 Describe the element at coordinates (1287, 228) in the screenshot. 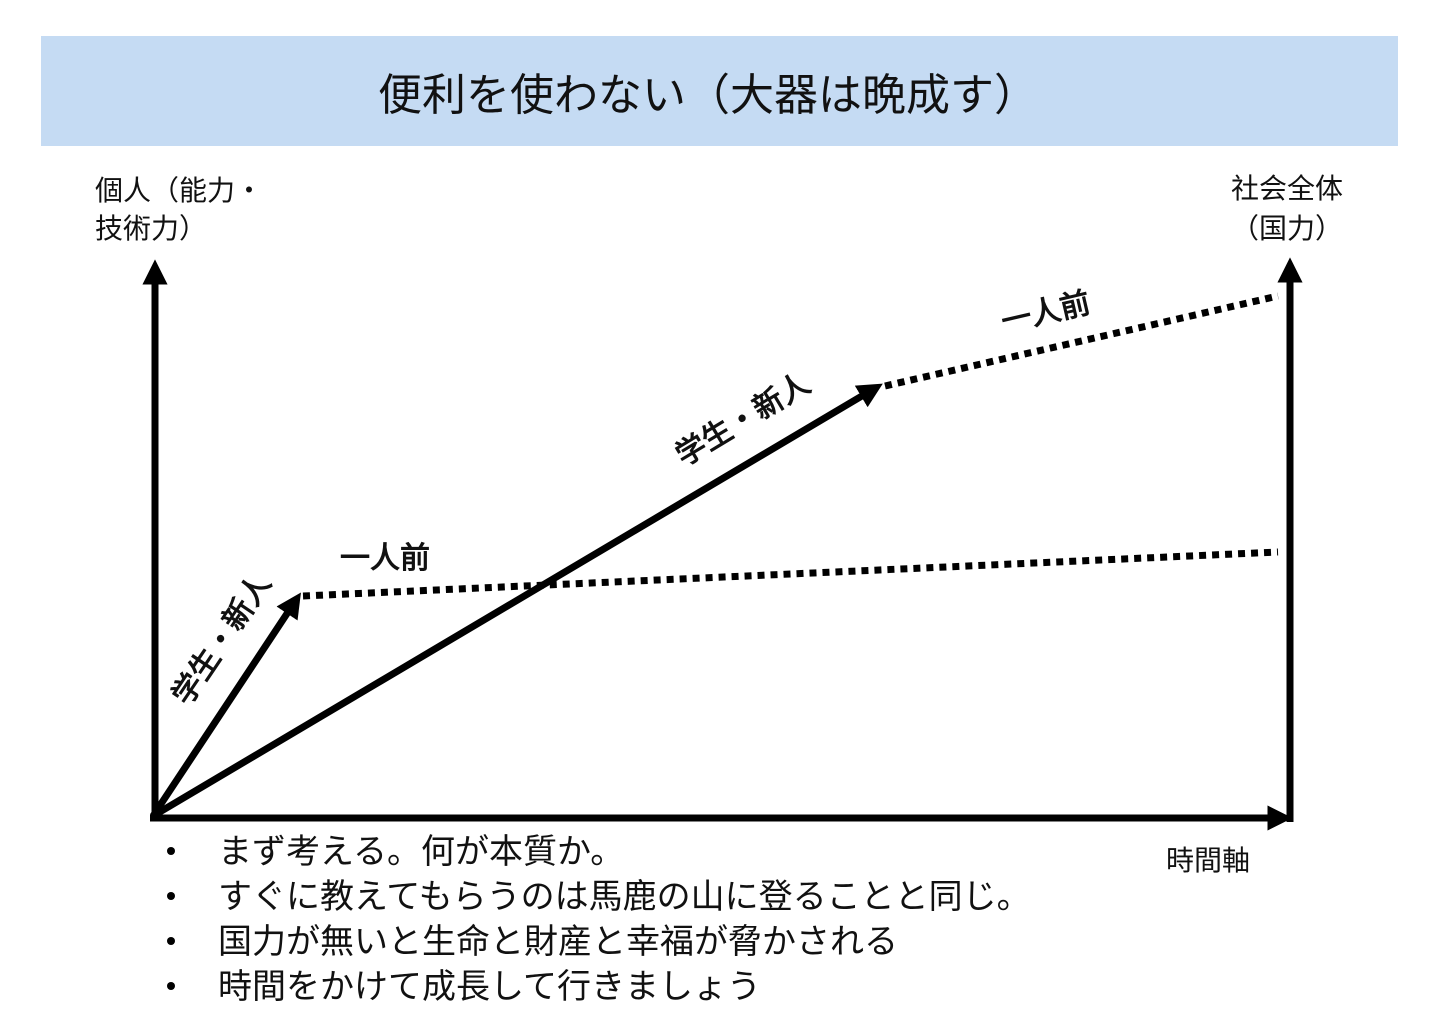

I see `right-axis-label: （国力）` at that location.